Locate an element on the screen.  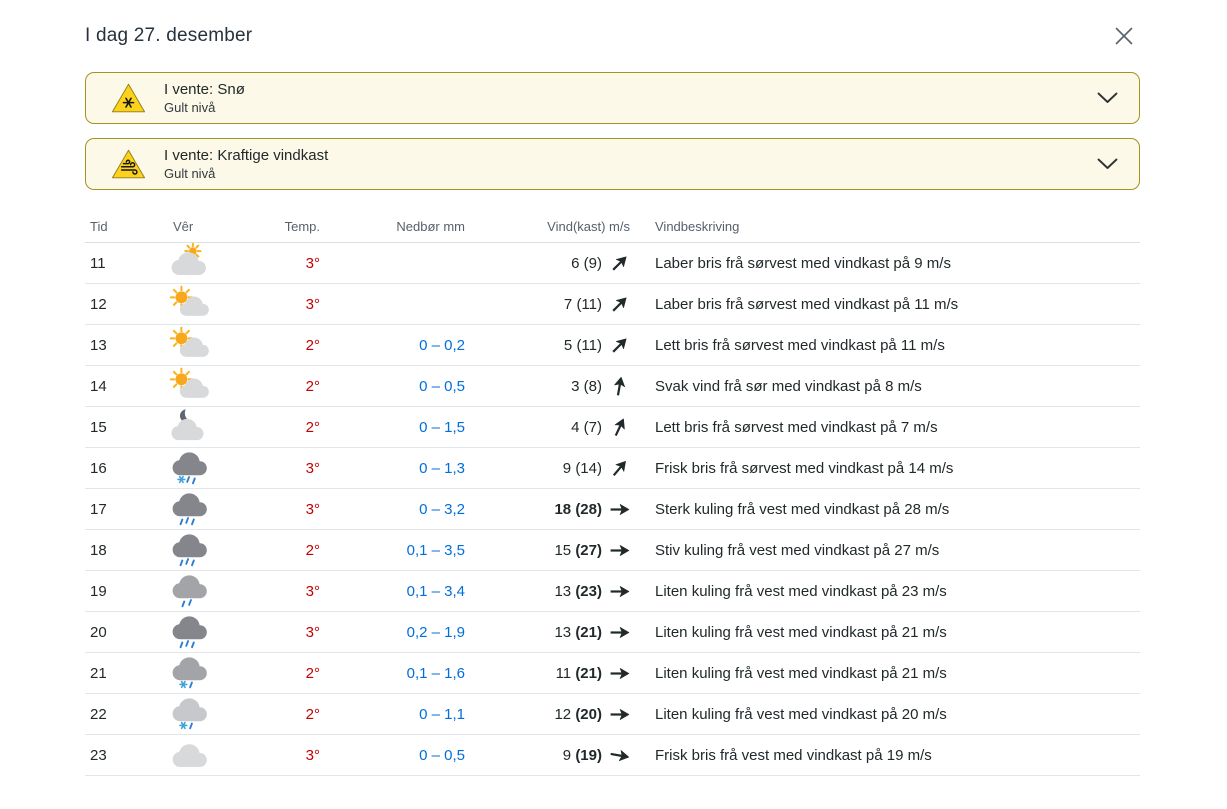
wind-cell: 5 (11) is located at coordinates (547, 345).